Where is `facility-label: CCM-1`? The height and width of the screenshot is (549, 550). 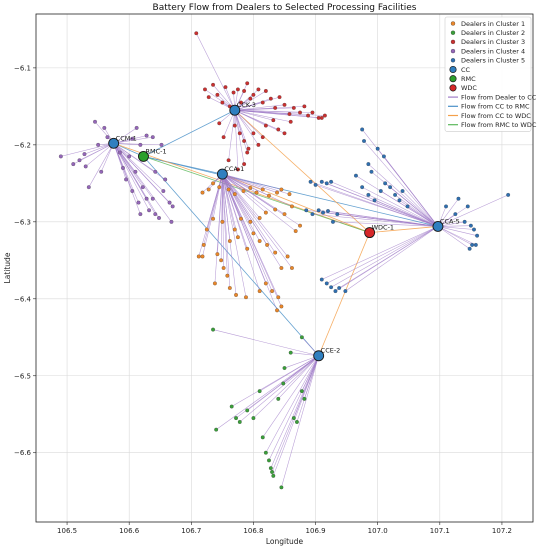 facility-label: CCM-1 is located at coordinates (126, 138).